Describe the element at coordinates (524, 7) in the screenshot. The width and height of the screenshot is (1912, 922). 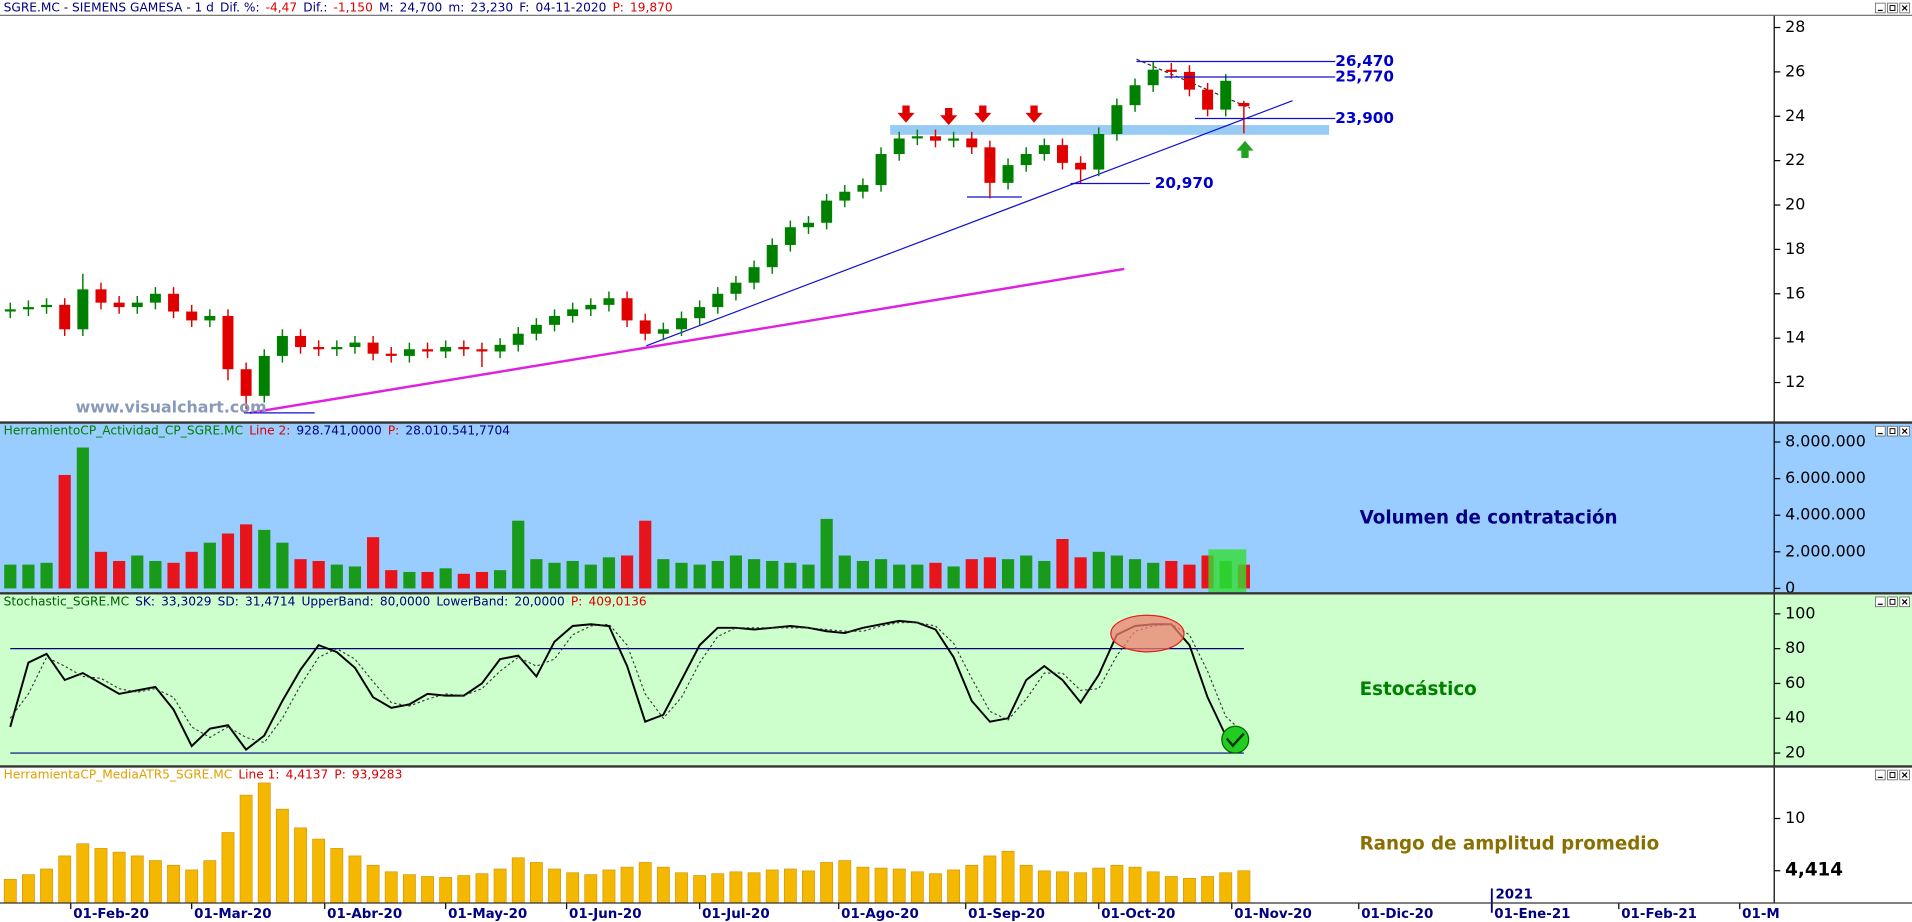
I see `header-text: F:` at that location.